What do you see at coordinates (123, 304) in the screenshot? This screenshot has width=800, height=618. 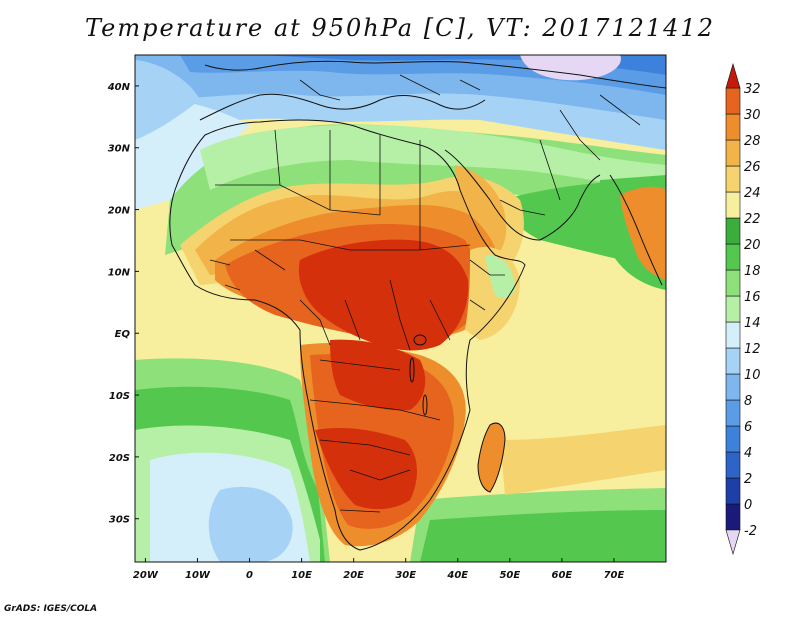 I see `y-axis-ticks: 40N 30N 20N 10N EQ 10S 20S 30S` at bounding box center [123, 304].